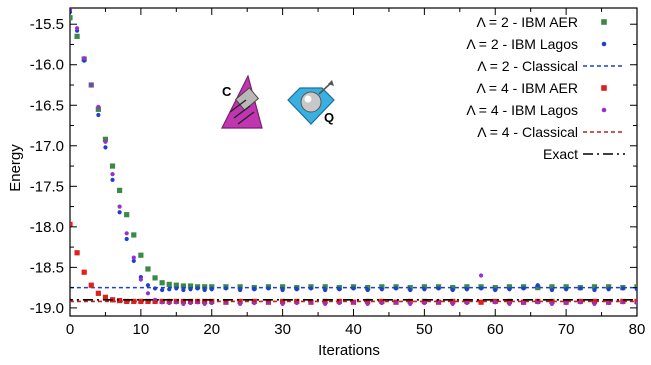  I want to click on legend-label: Λ = 4 - IBM Lagos, so click(522, 110).